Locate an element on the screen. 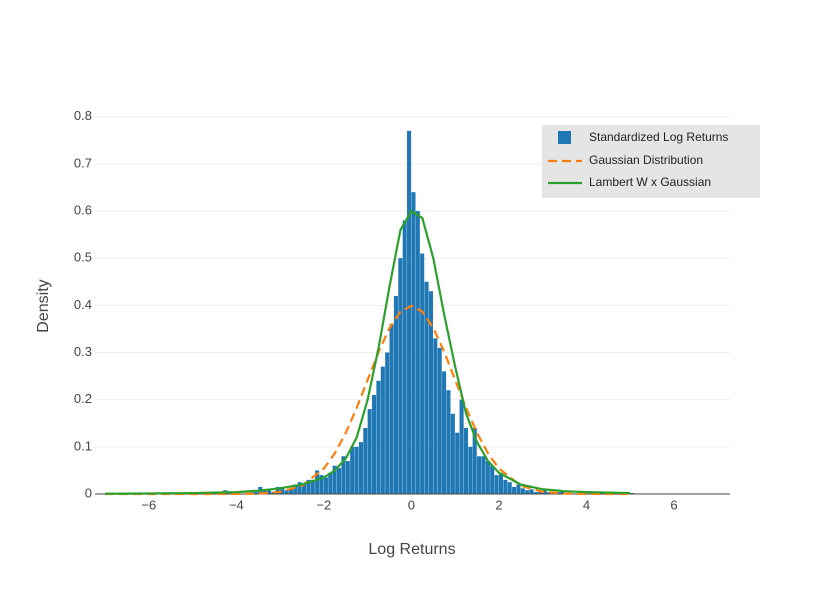  x-tick-label: −2 is located at coordinates (323, 504).